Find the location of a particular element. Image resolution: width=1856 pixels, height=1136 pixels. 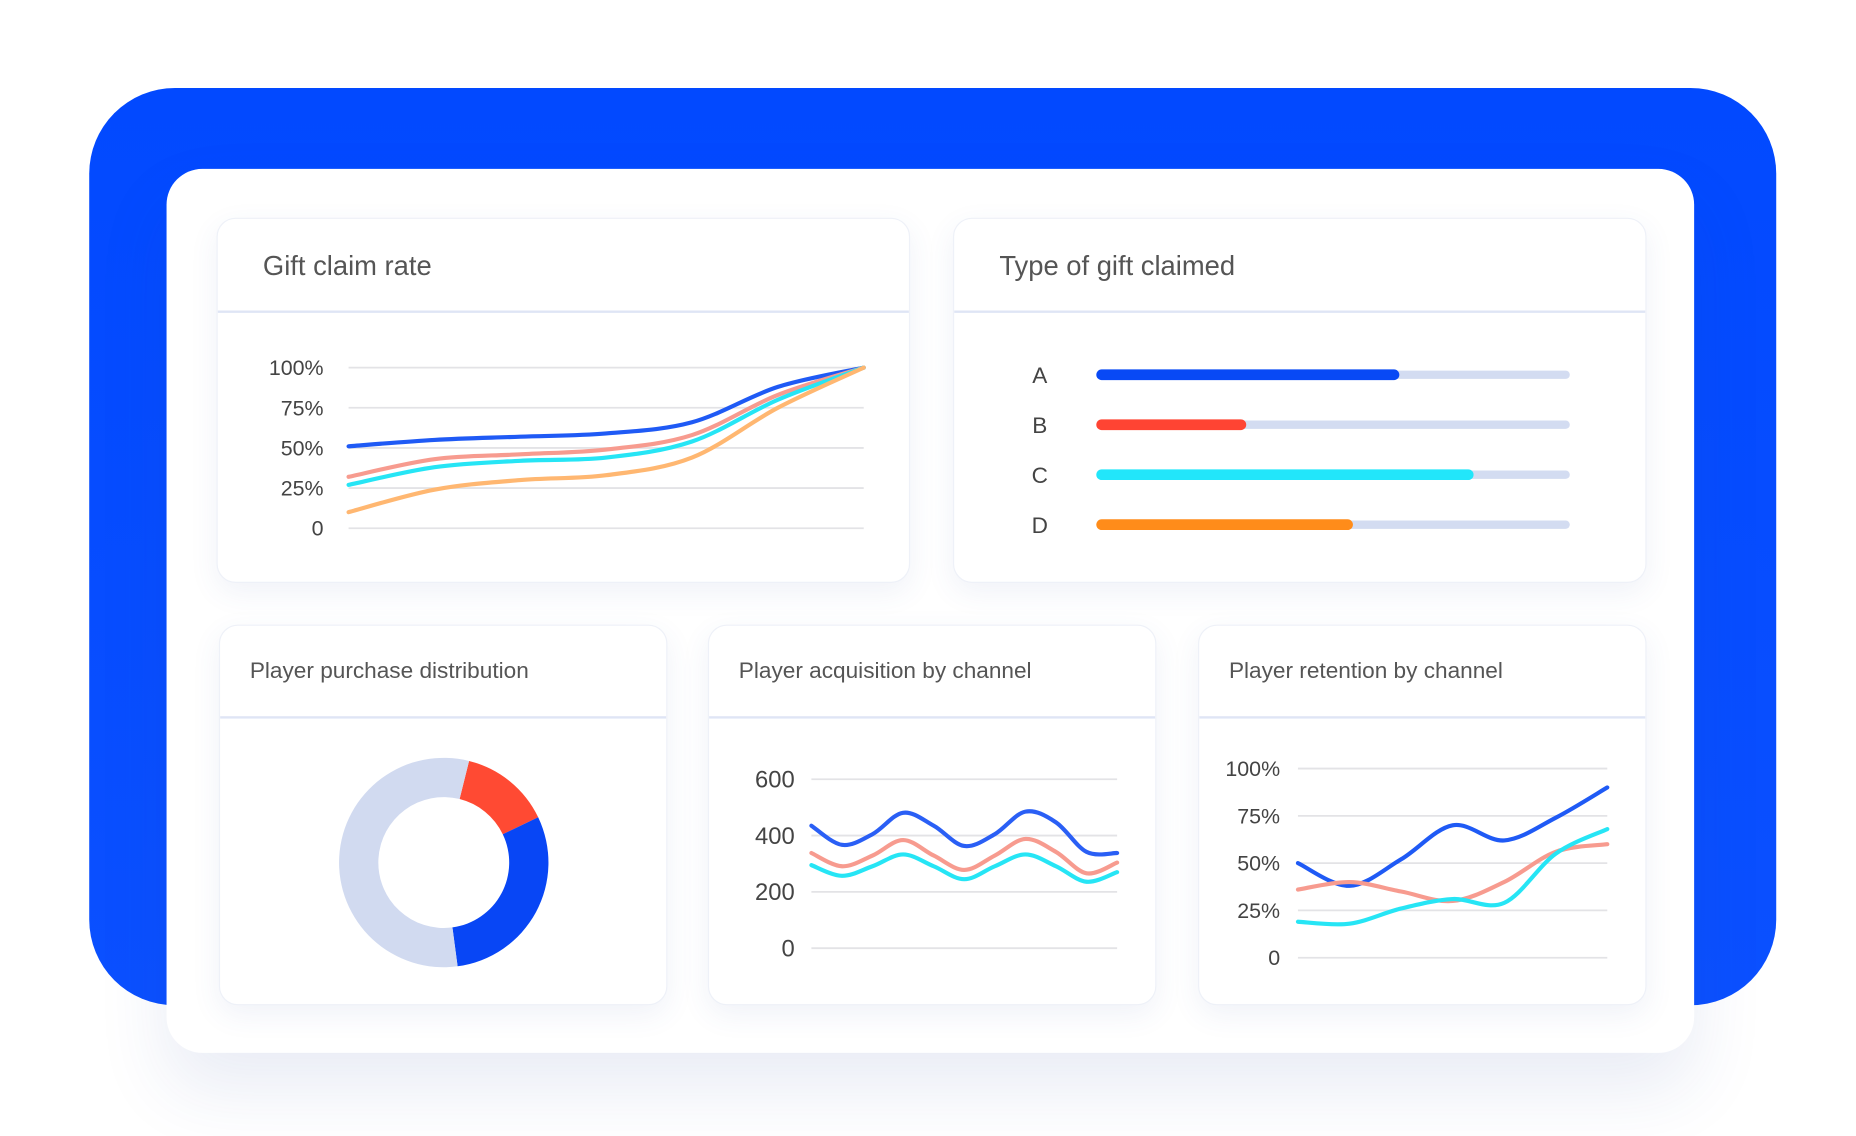

y-tick-label: 600 is located at coordinates (775, 780).